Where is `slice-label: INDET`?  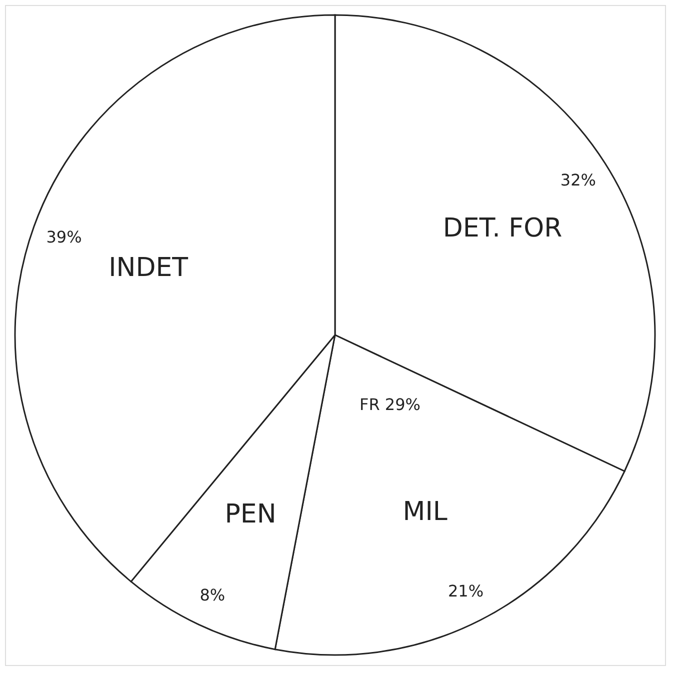
slice-label: INDET is located at coordinates (148, 267).